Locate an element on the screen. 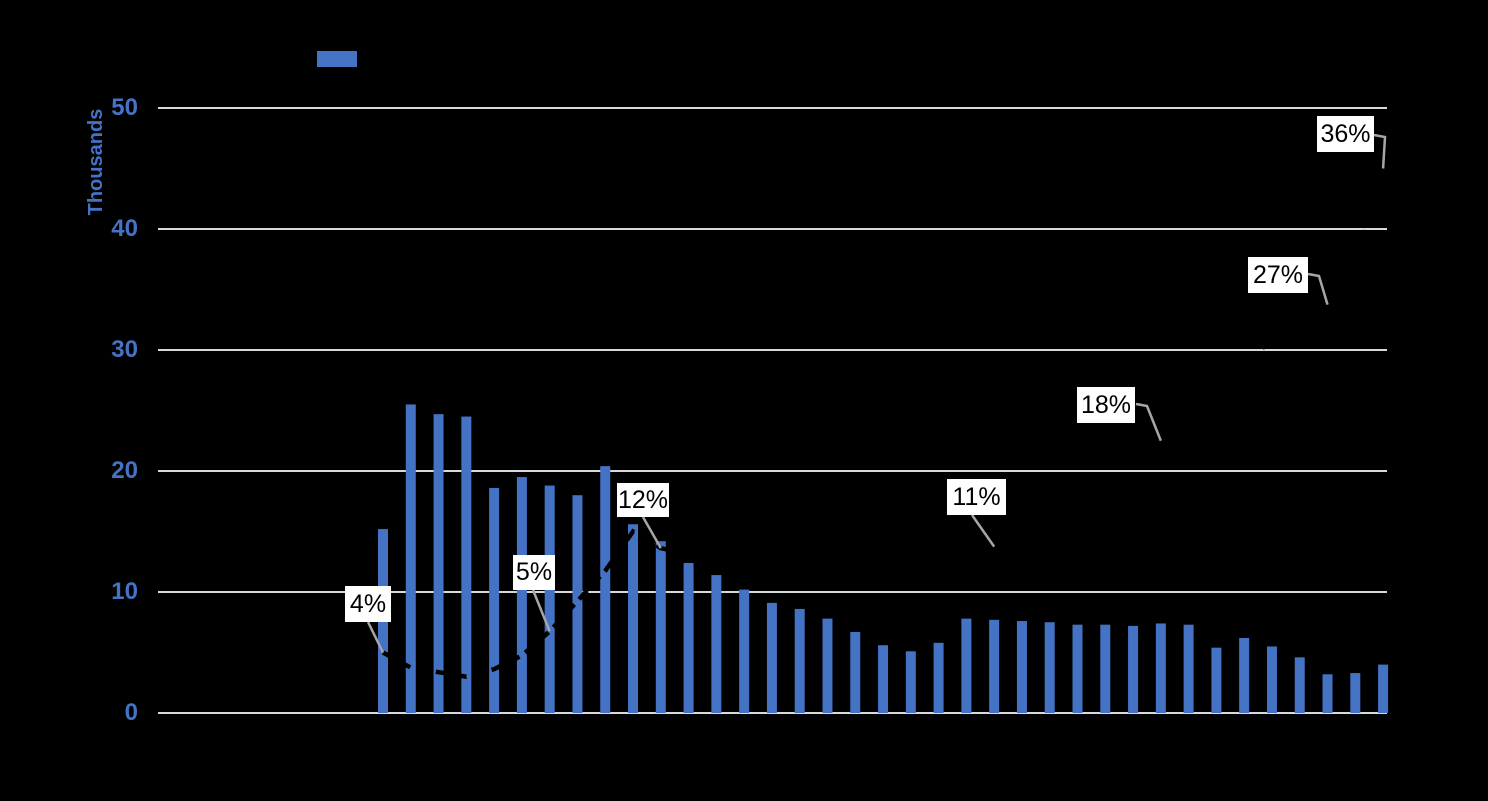 The image size is (1488, 801). y-tick-10: 10 is located at coordinates (124, 591).